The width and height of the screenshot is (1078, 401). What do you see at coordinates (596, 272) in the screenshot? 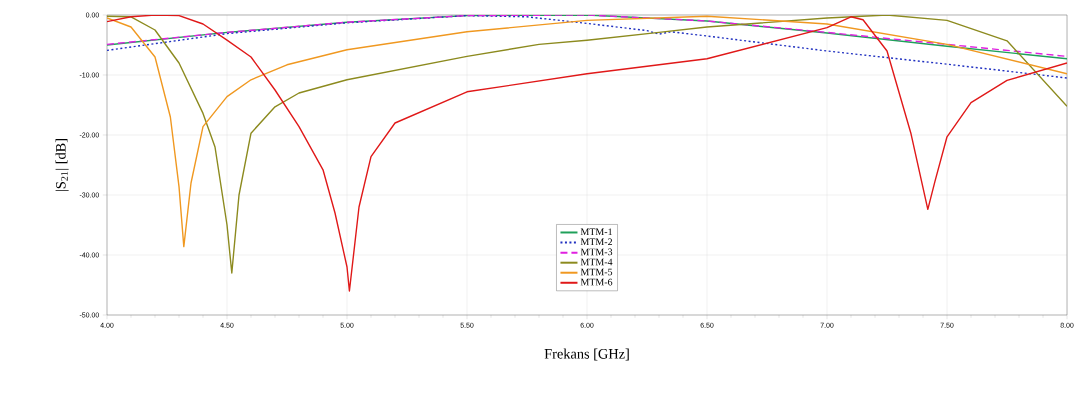
I see `legend-label: MTM-5` at bounding box center [596, 272].